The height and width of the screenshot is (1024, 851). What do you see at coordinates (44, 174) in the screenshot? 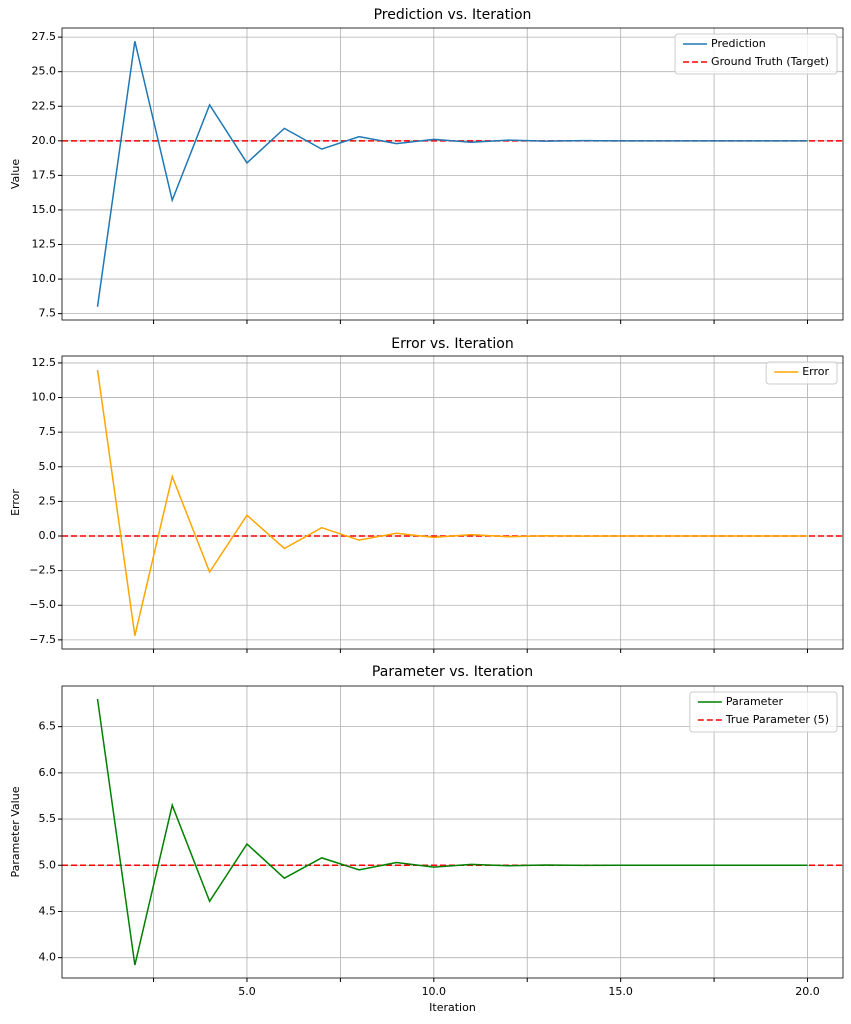
I see `y-tick-label: 17.5` at bounding box center [44, 174].